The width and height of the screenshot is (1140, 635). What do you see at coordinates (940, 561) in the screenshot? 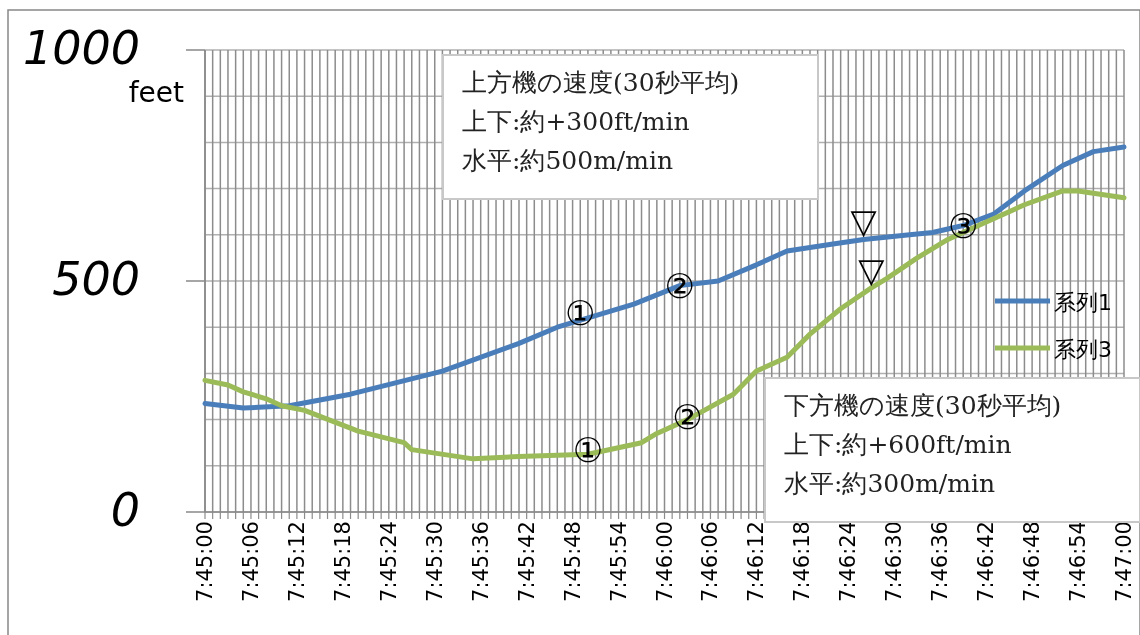
I see `x-tick-label: 7:46:36` at bounding box center [940, 561].